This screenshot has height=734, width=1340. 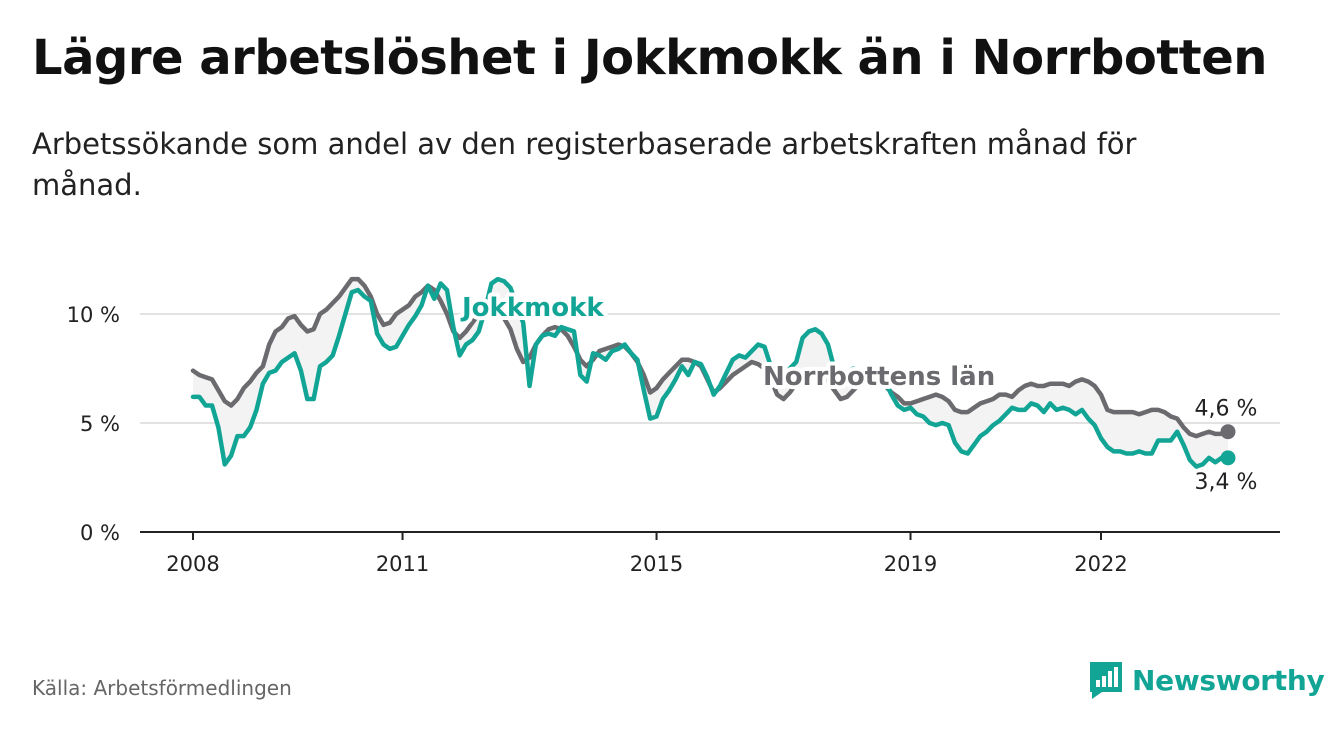 I want to click on series-label-norrbotten: Norrbottens län, so click(x=879, y=377).